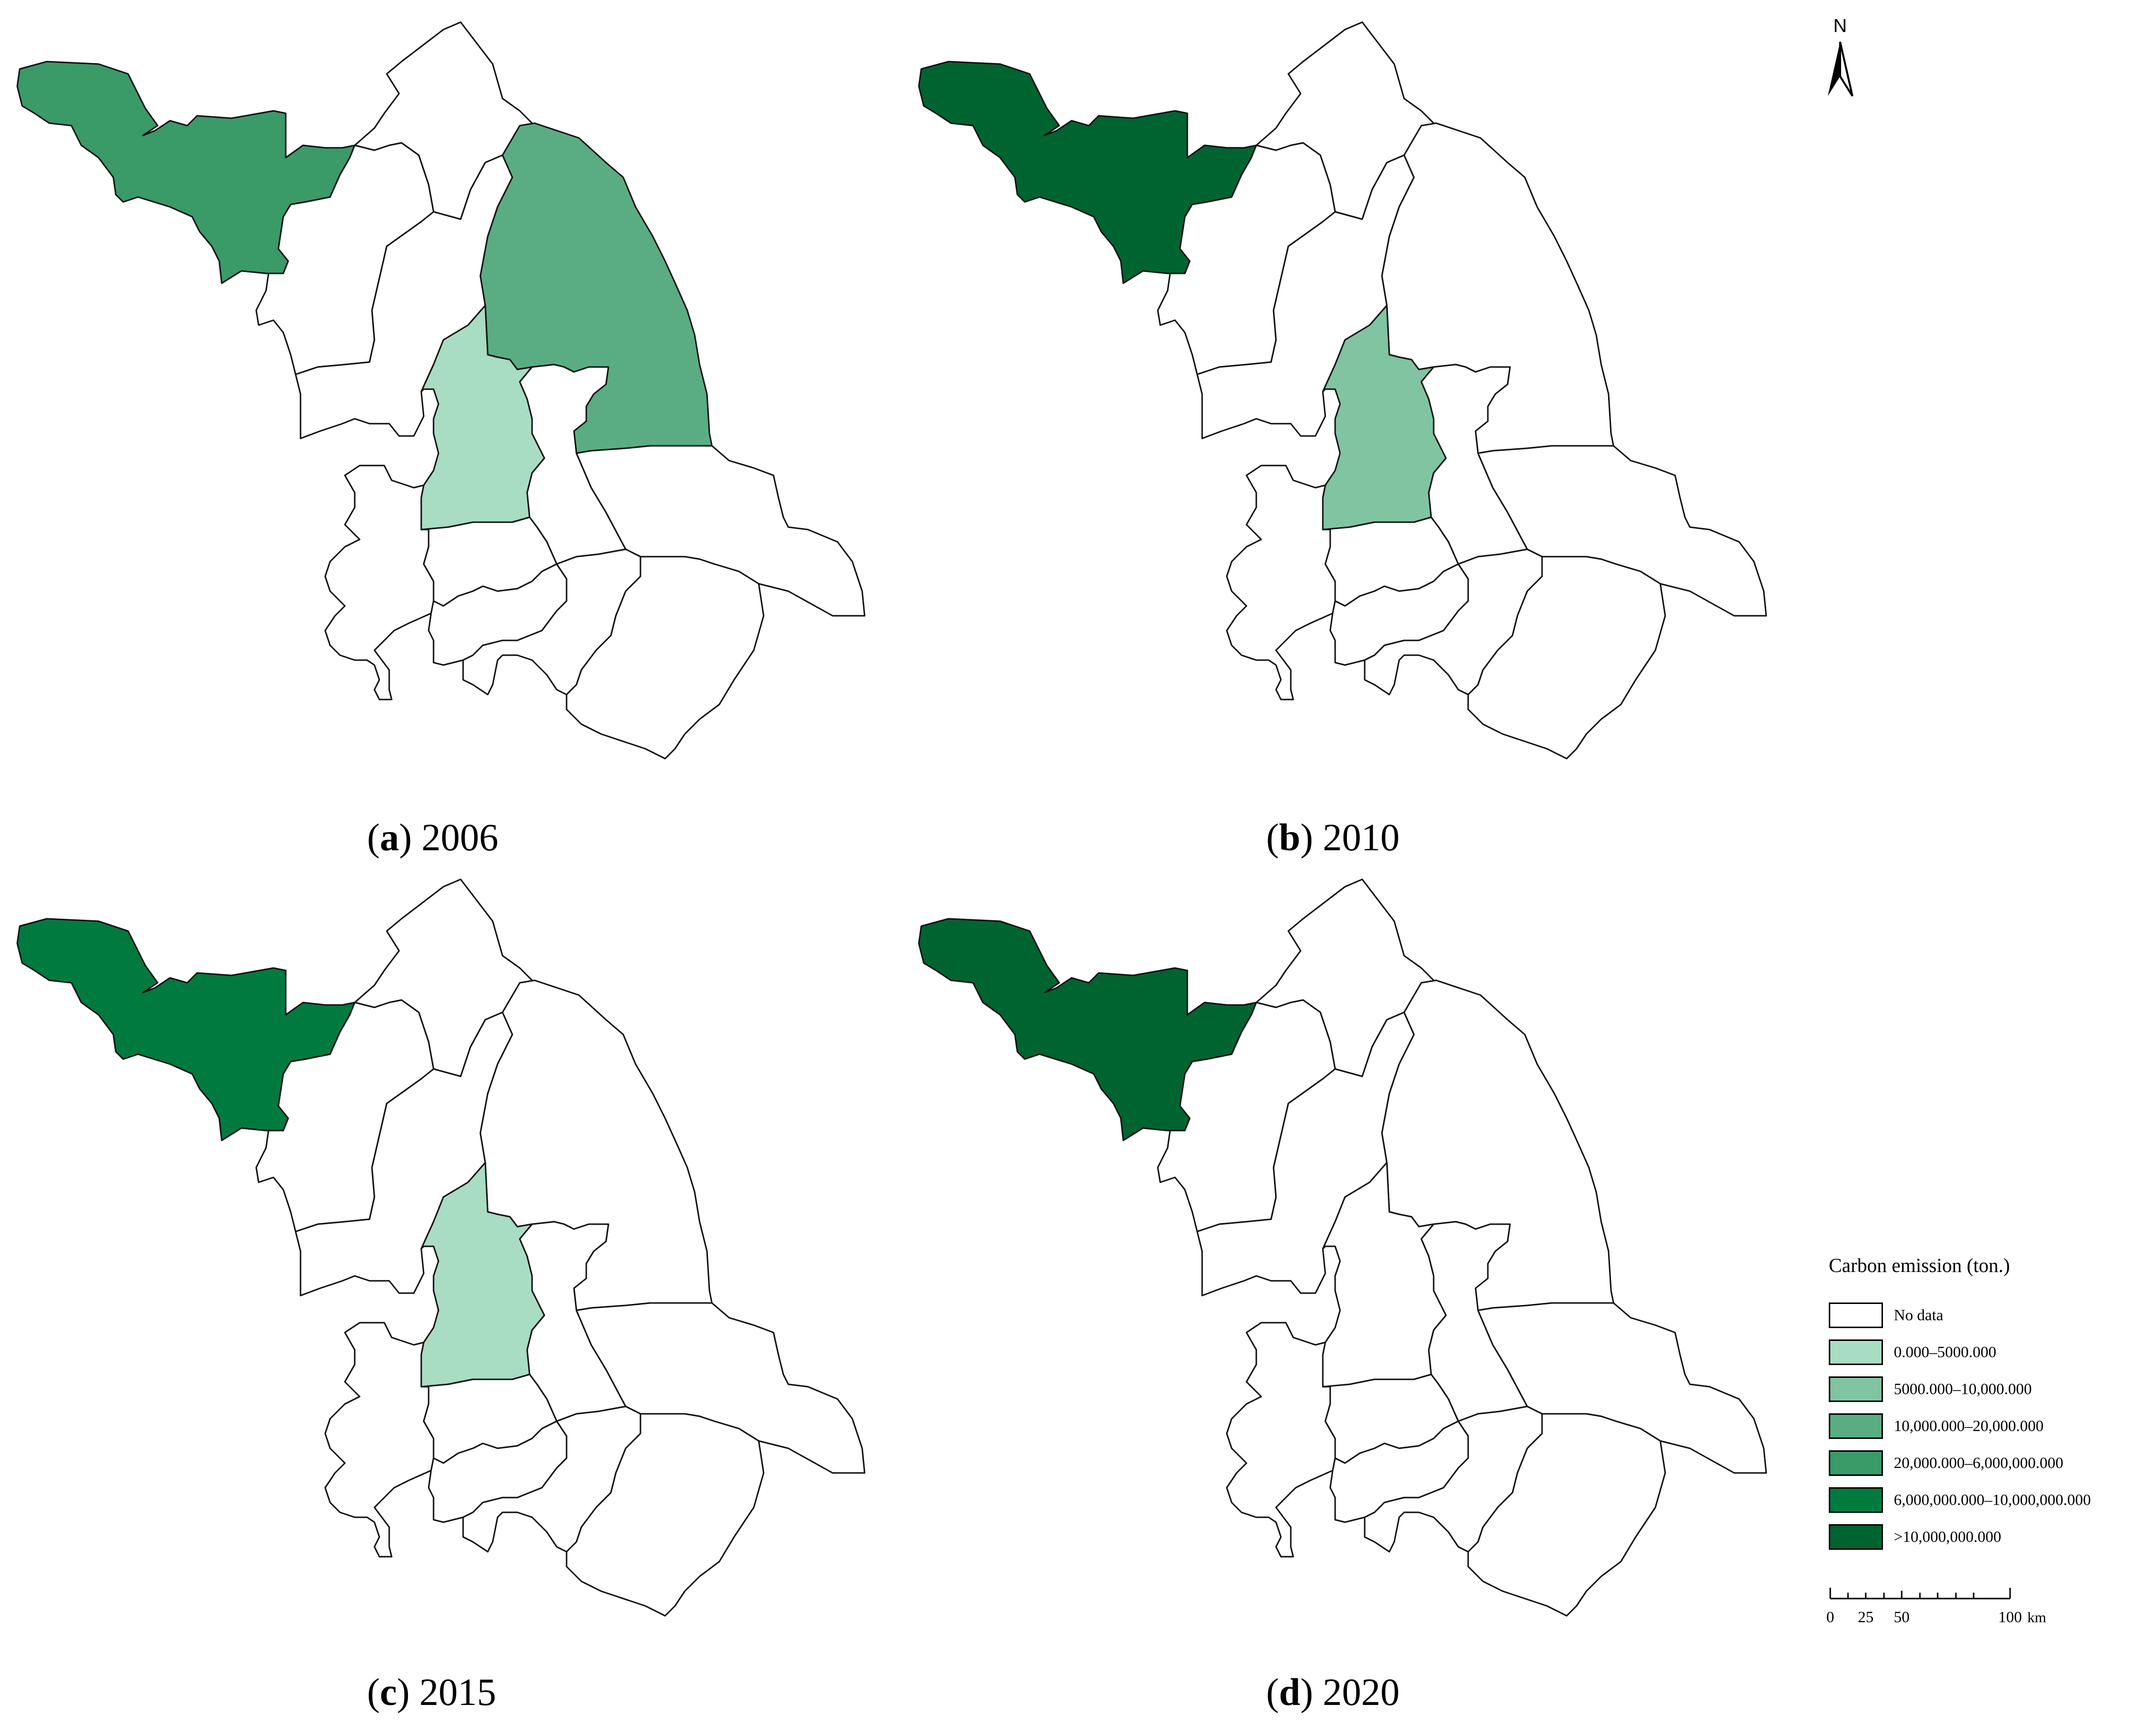 This screenshot has width=2150, height=1736. I want to click on legend-item: 20,000.000–6,000,000.000, so click(1981, 1462).